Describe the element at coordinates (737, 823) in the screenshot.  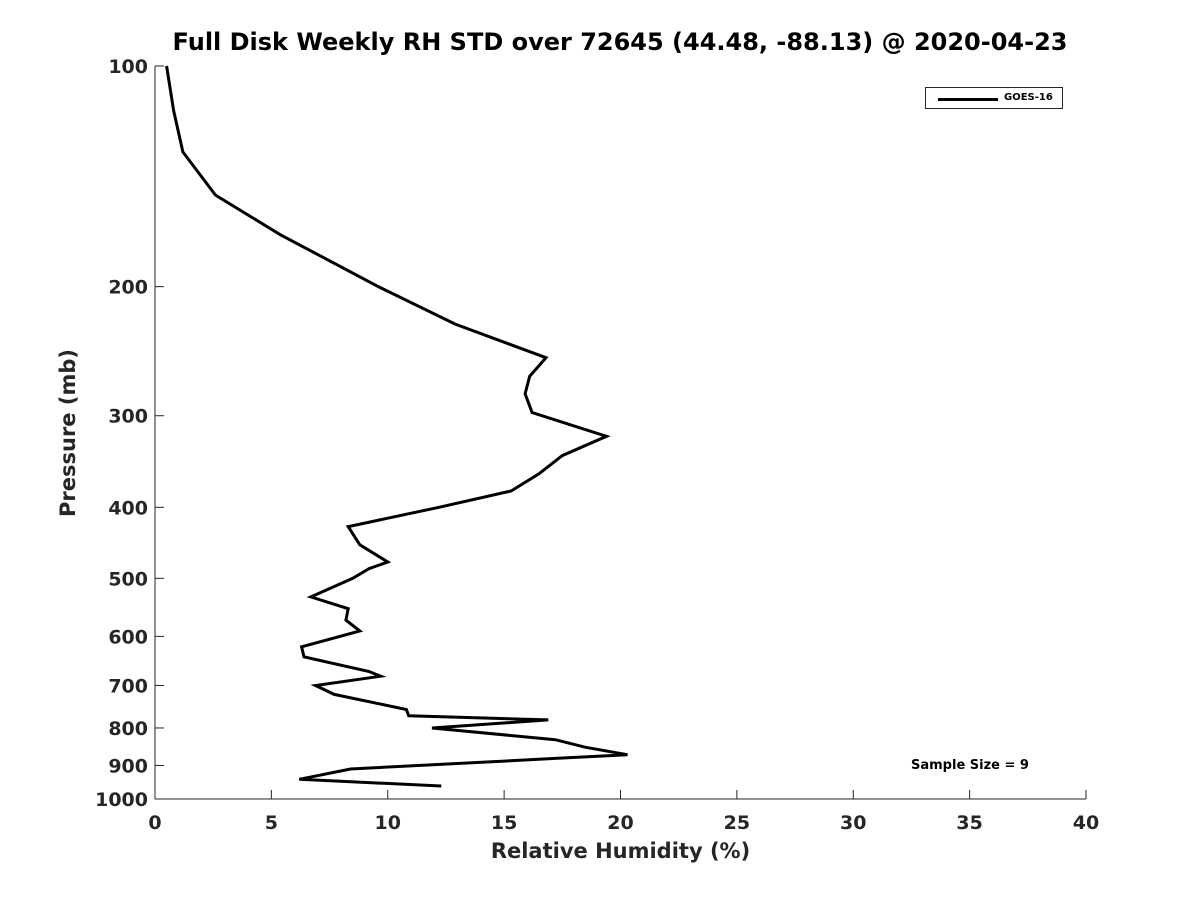
I see `x-tick-label: 25` at that location.